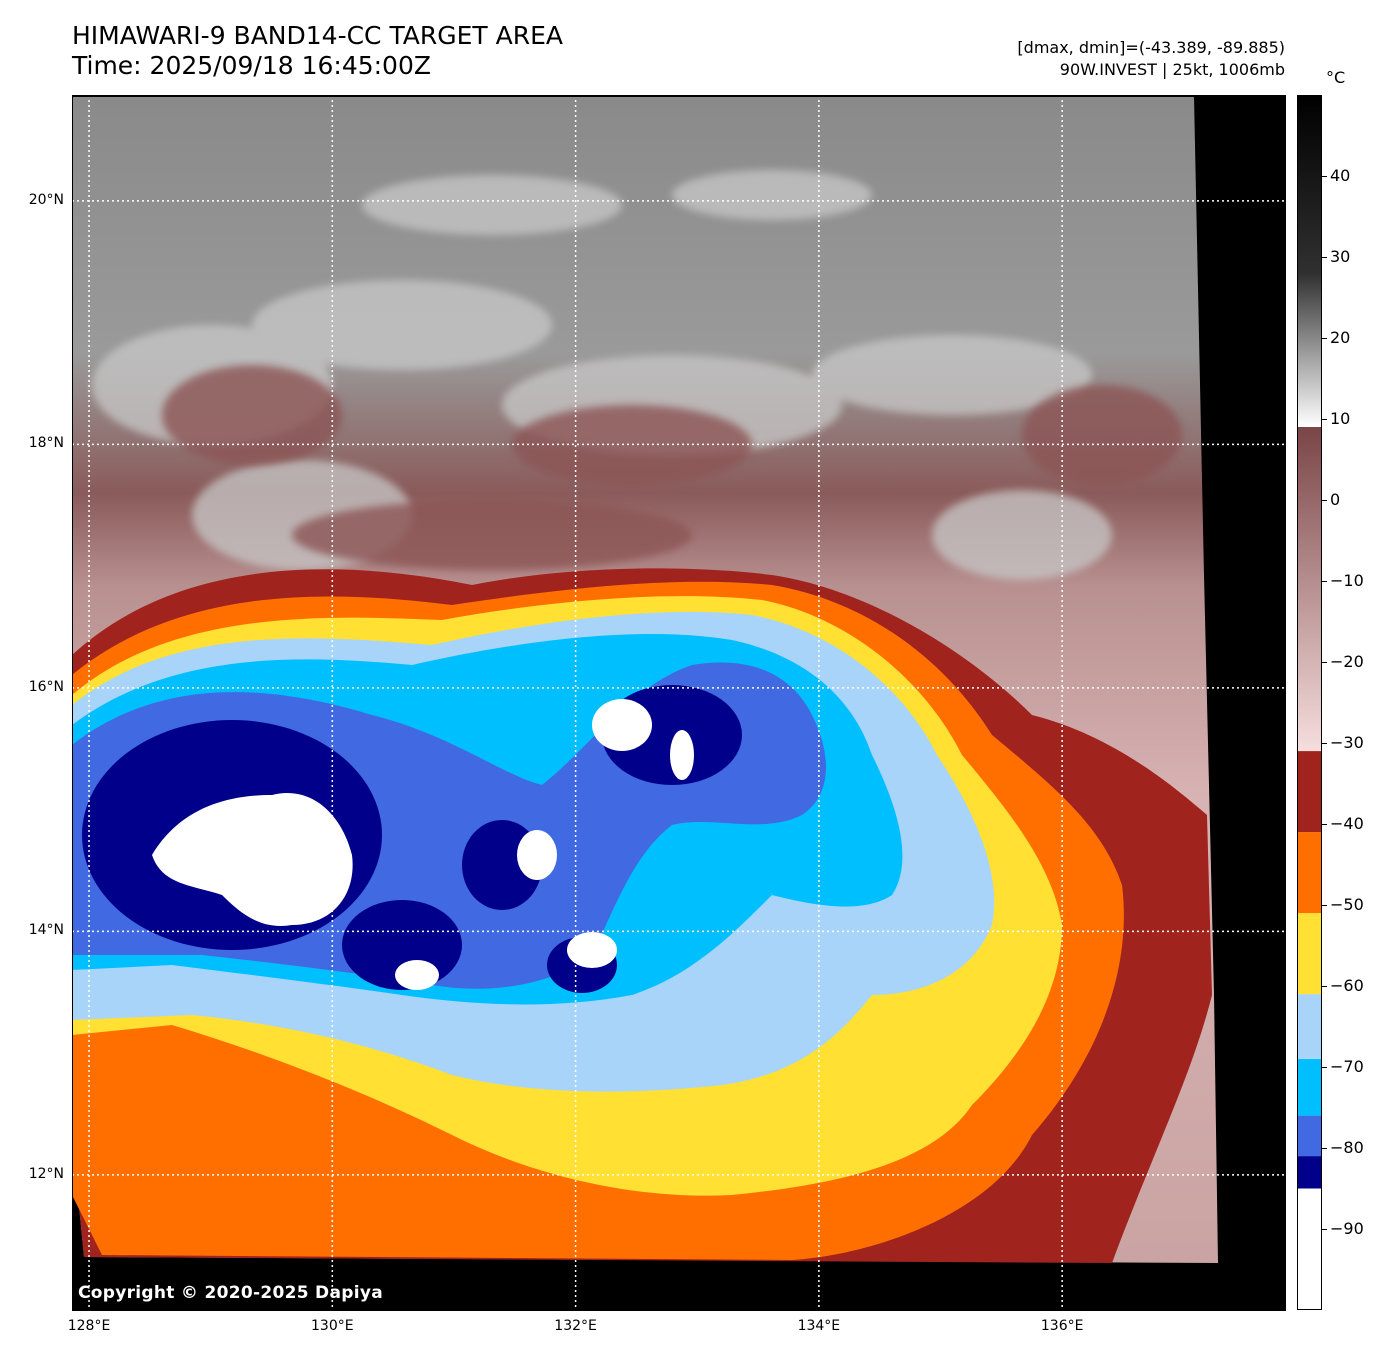 Image resolution: width=1390 pixels, height=1359 pixels. I want to click on colorbar-tick-label: 20, so click(1340, 337).